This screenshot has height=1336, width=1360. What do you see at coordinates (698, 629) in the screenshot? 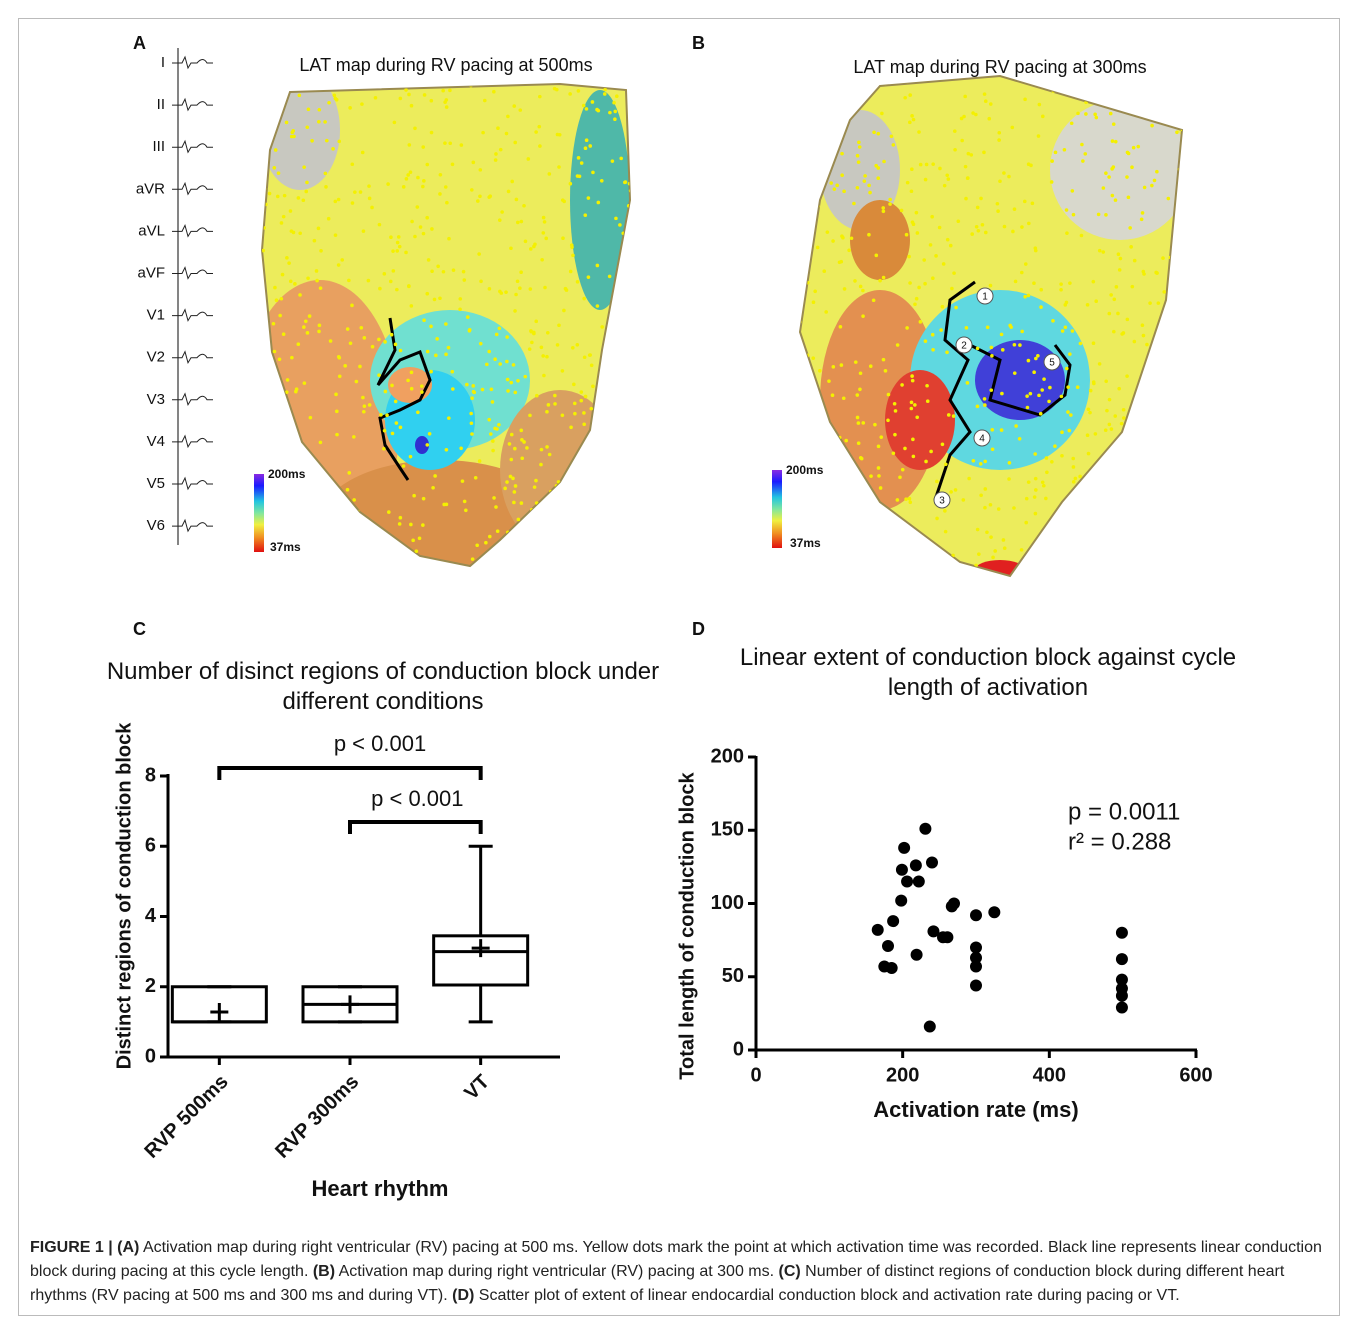
I see `panel-label: D` at bounding box center [698, 629].